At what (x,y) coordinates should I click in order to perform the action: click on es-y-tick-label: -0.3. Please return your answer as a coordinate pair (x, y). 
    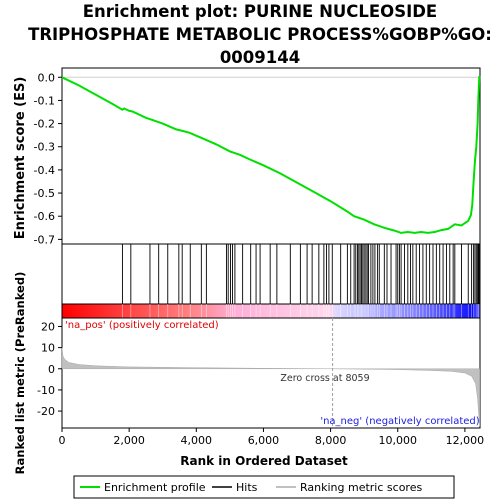
    Looking at the image, I should click on (44, 147).